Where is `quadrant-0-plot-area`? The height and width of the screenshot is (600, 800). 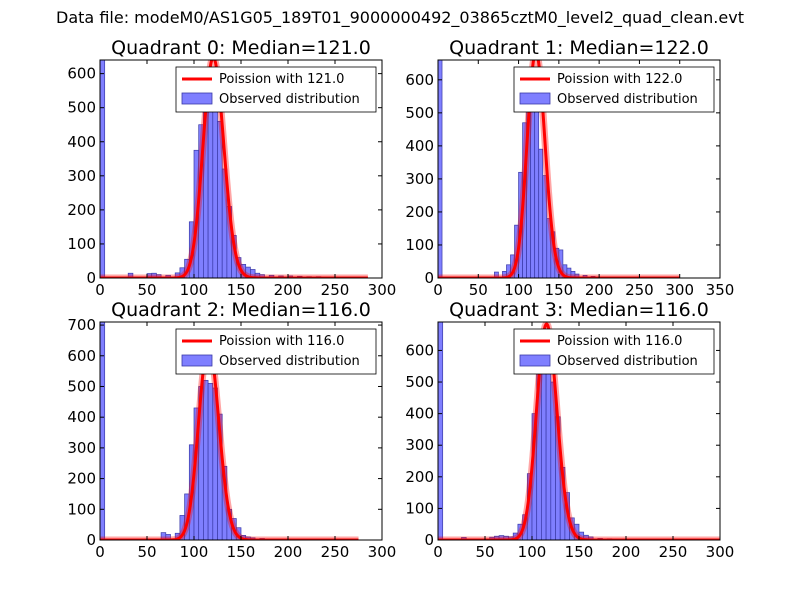 quadrant-0-plot-area is located at coordinates (235, 169).